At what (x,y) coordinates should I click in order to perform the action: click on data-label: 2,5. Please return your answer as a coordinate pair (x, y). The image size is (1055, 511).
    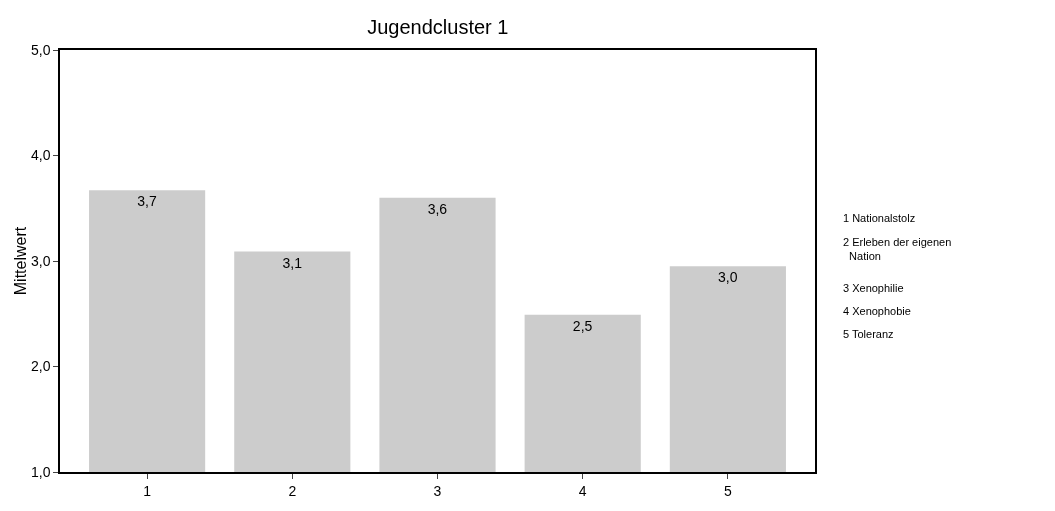
    Looking at the image, I should click on (582, 325).